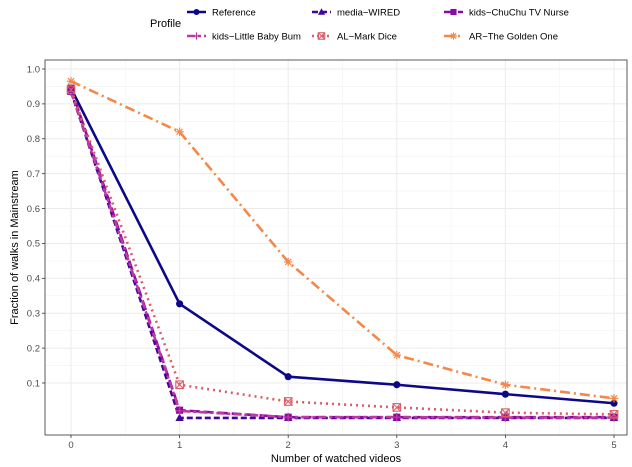 The height and width of the screenshot is (467, 632). Describe the element at coordinates (453, 12) in the screenshot. I see `marker-square` at that location.